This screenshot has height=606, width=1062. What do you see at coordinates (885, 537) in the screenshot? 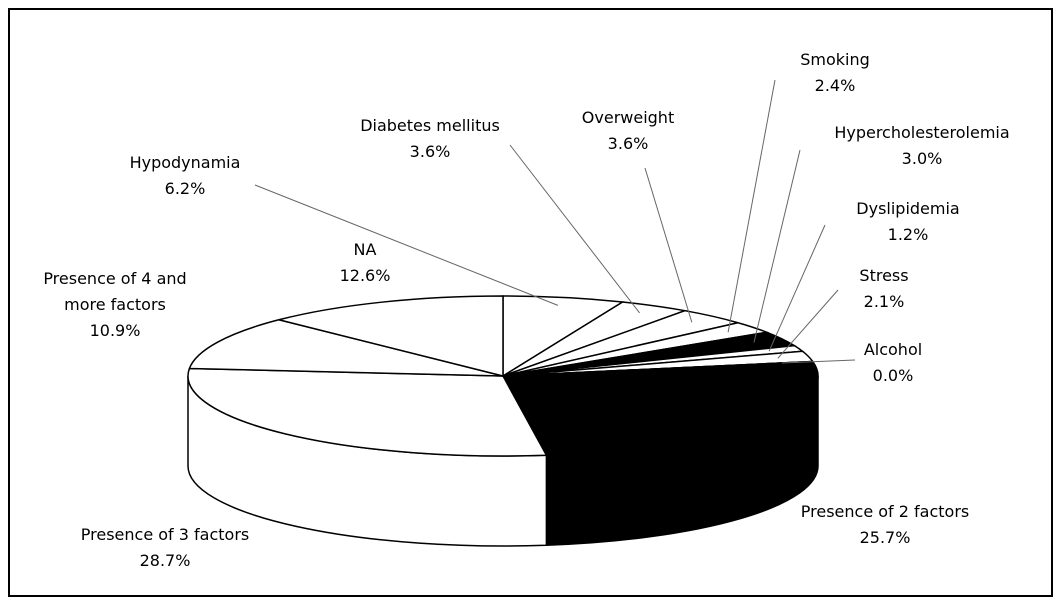
I see `value-label: 25.7%` at bounding box center [885, 537].